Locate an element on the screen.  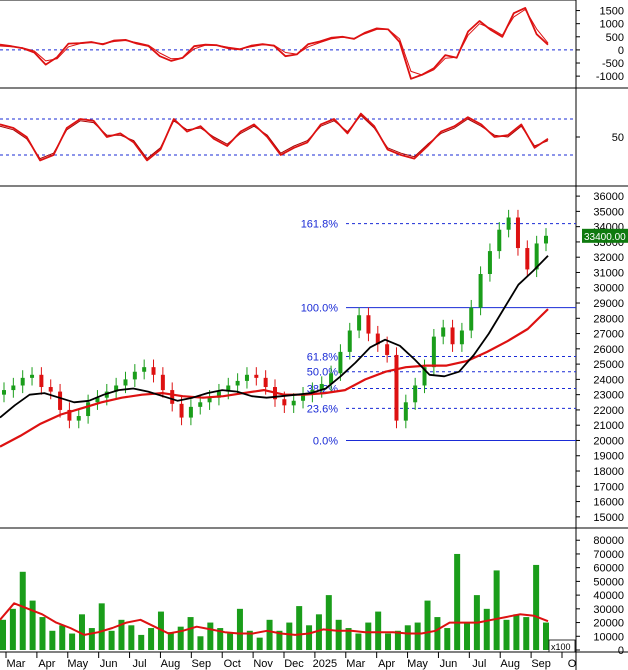
month-label: Jul is located at coordinates (140, 664).